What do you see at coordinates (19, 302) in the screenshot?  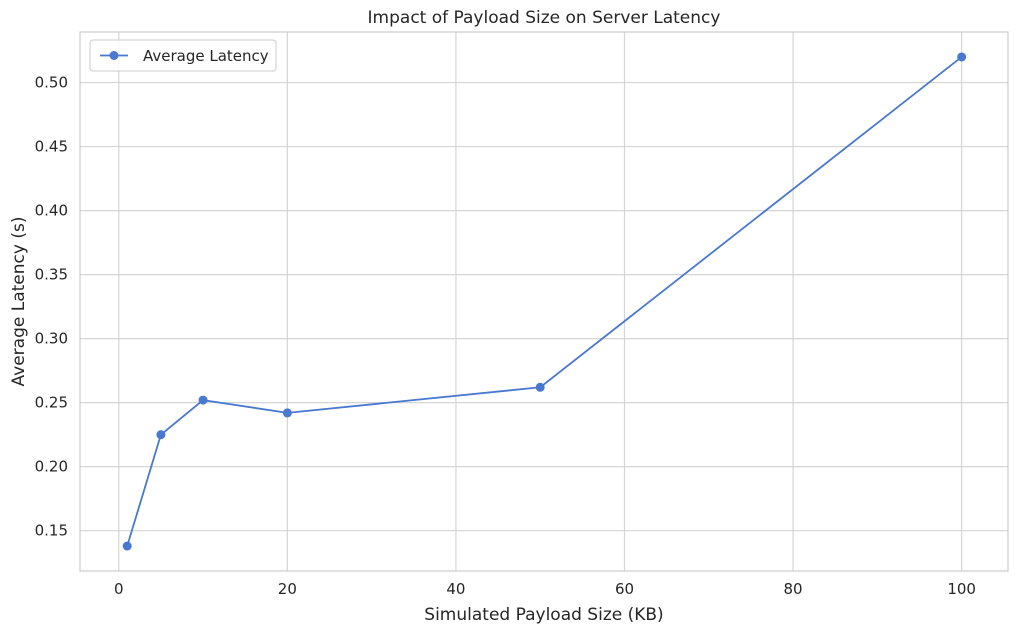 I see `y-axis-title: Average Latency (s)` at bounding box center [19, 302].